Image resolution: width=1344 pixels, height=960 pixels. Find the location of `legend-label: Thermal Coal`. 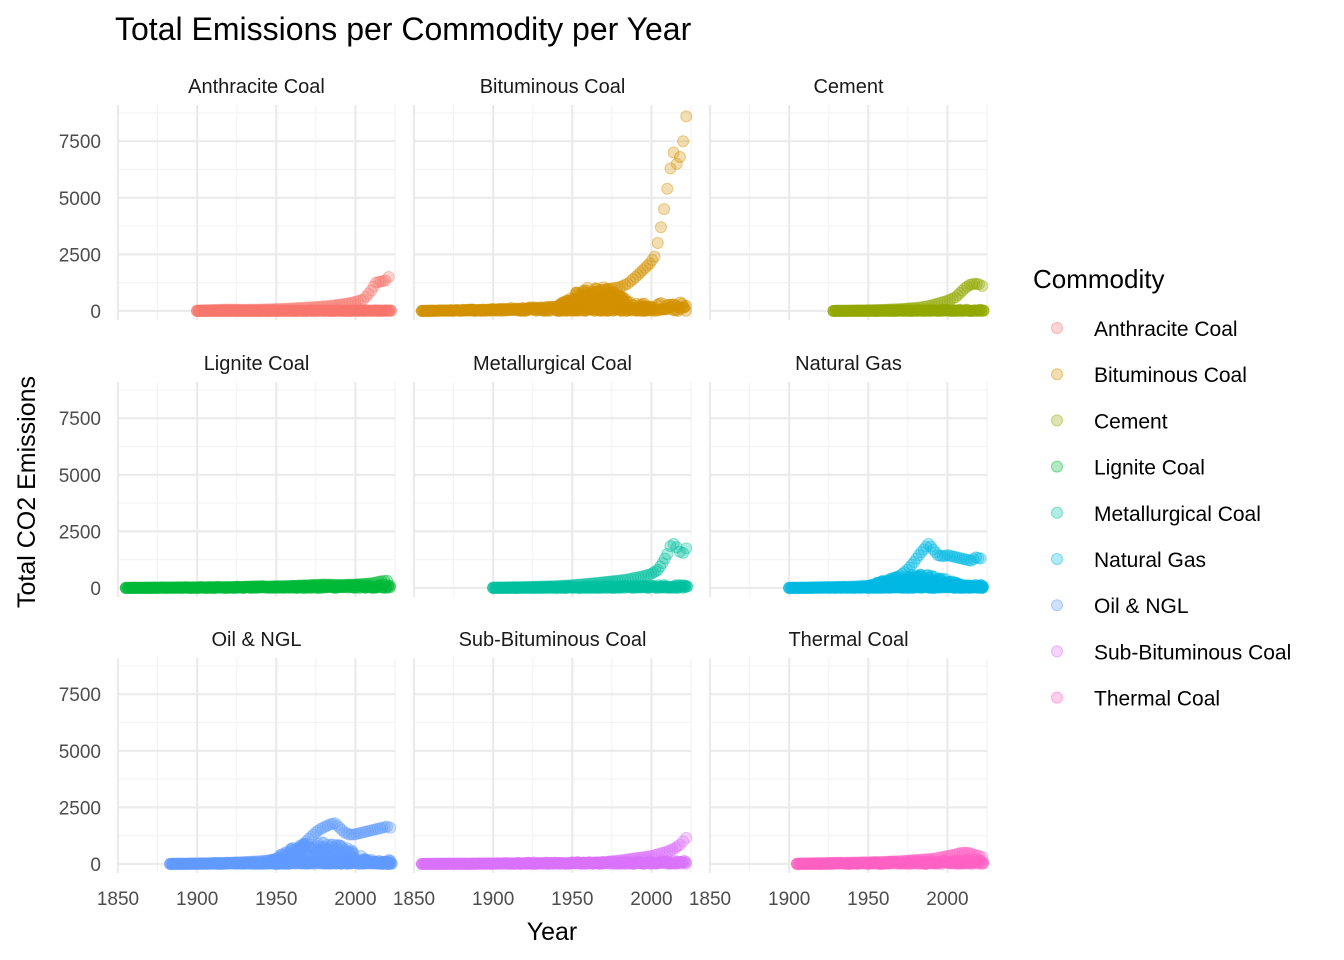

legend-label: Thermal Coal is located at coordinates (1157, 699).